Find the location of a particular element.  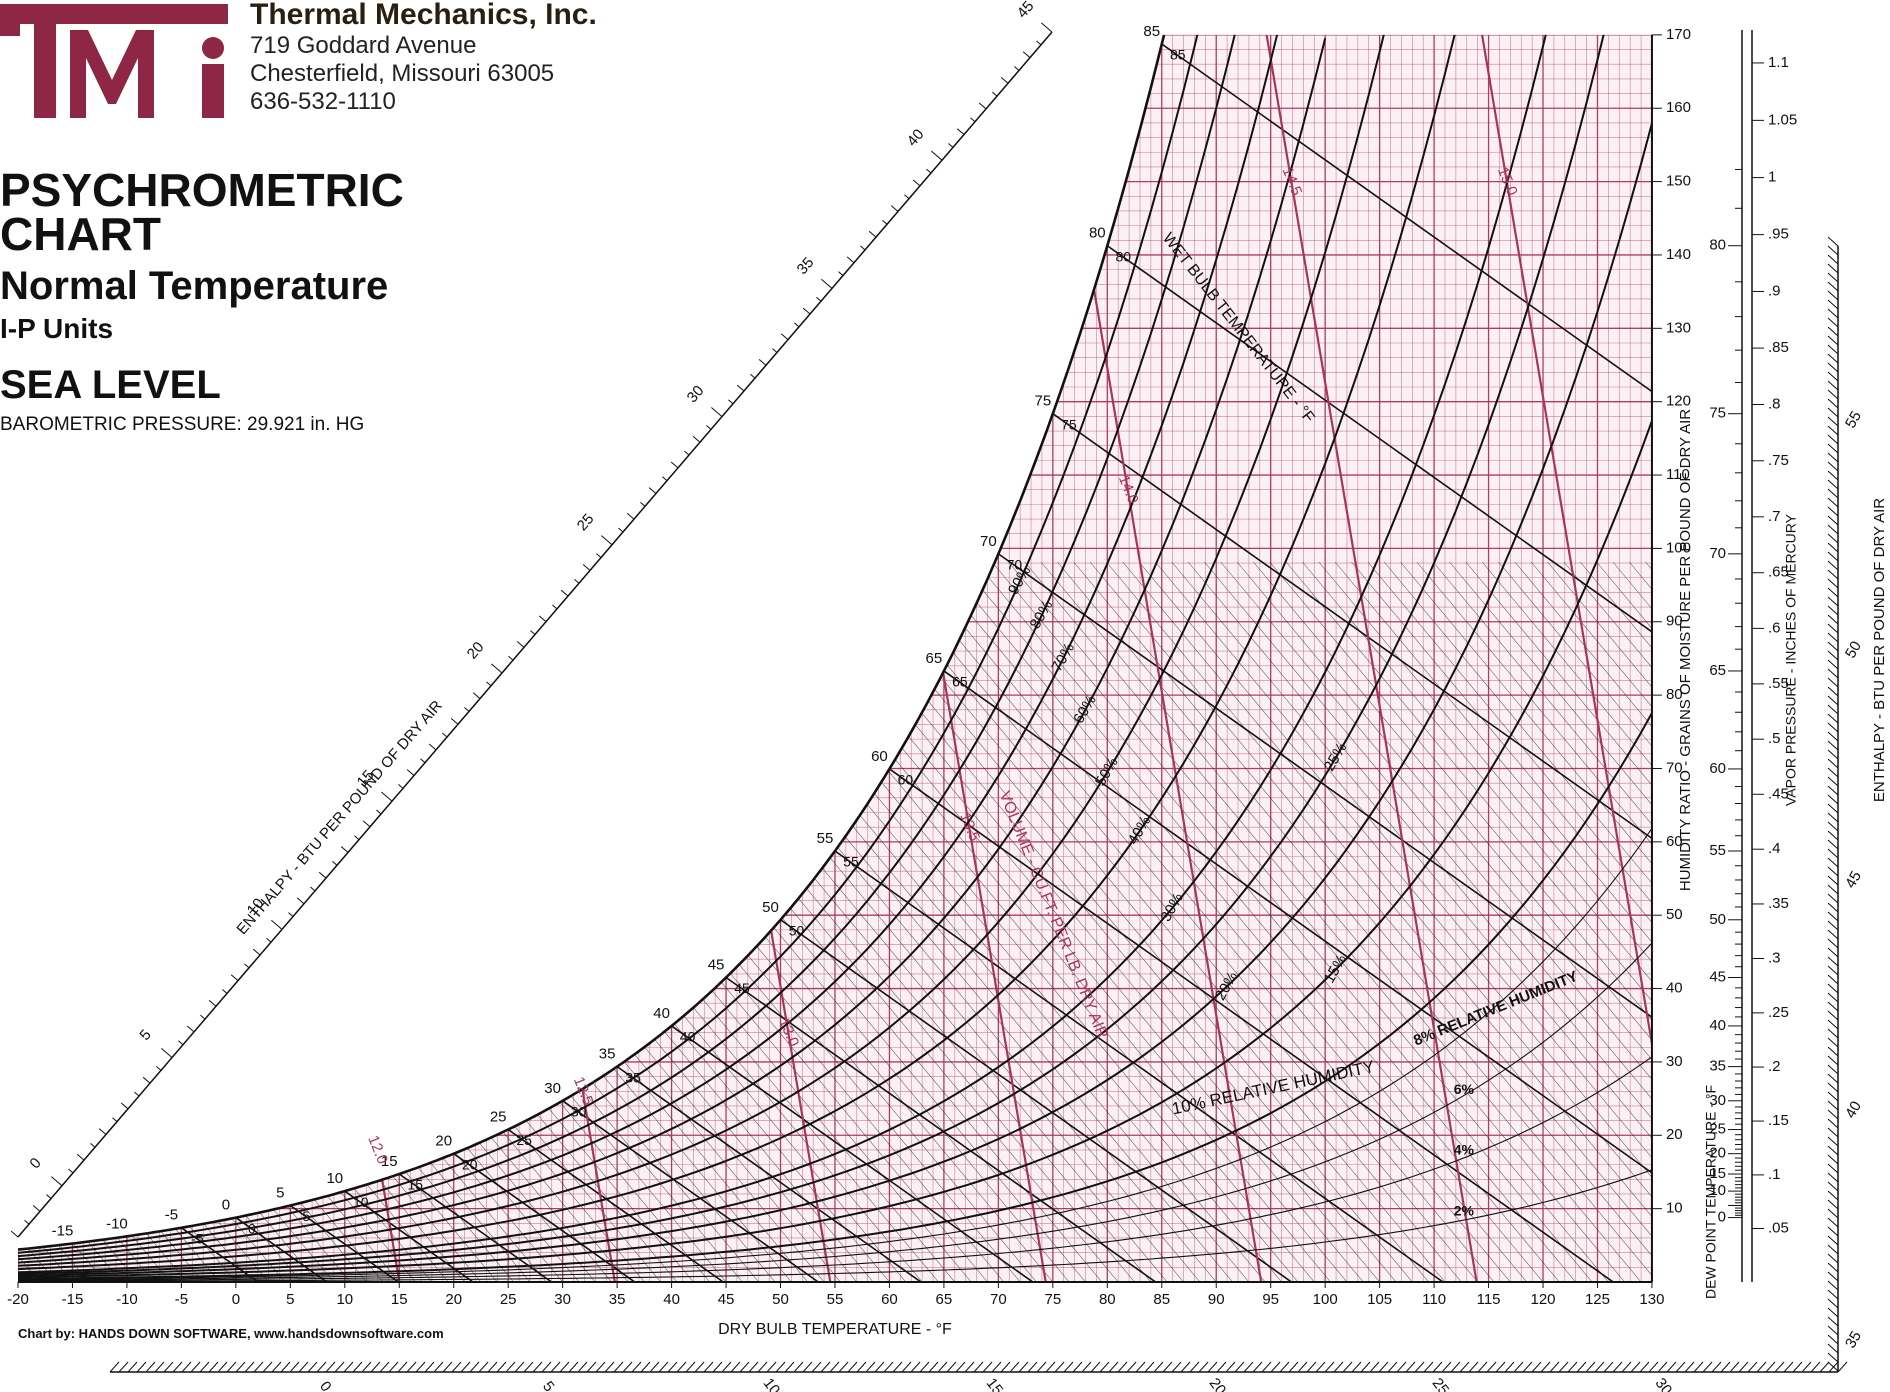

enthalpy-right-scale: 35 40 45 50 55 is located at coordinates (1846, 804).